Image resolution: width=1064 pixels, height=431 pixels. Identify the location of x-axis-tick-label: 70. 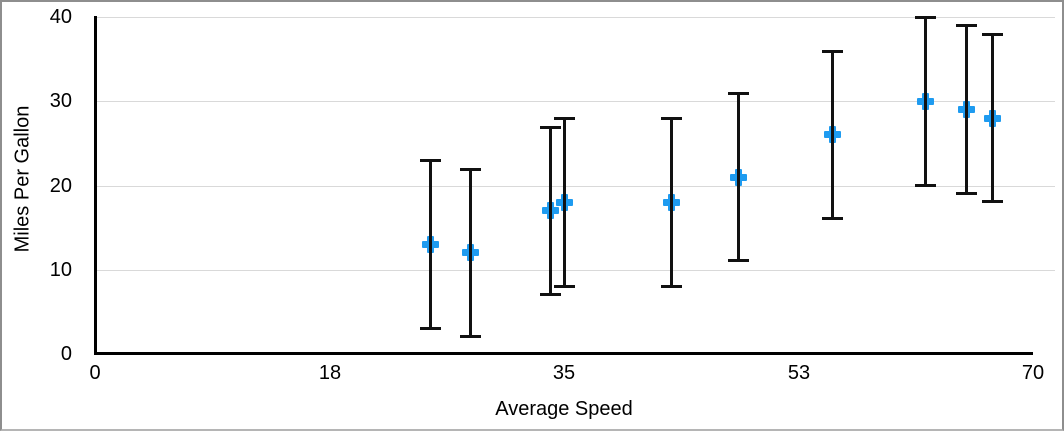
(1033, 373).